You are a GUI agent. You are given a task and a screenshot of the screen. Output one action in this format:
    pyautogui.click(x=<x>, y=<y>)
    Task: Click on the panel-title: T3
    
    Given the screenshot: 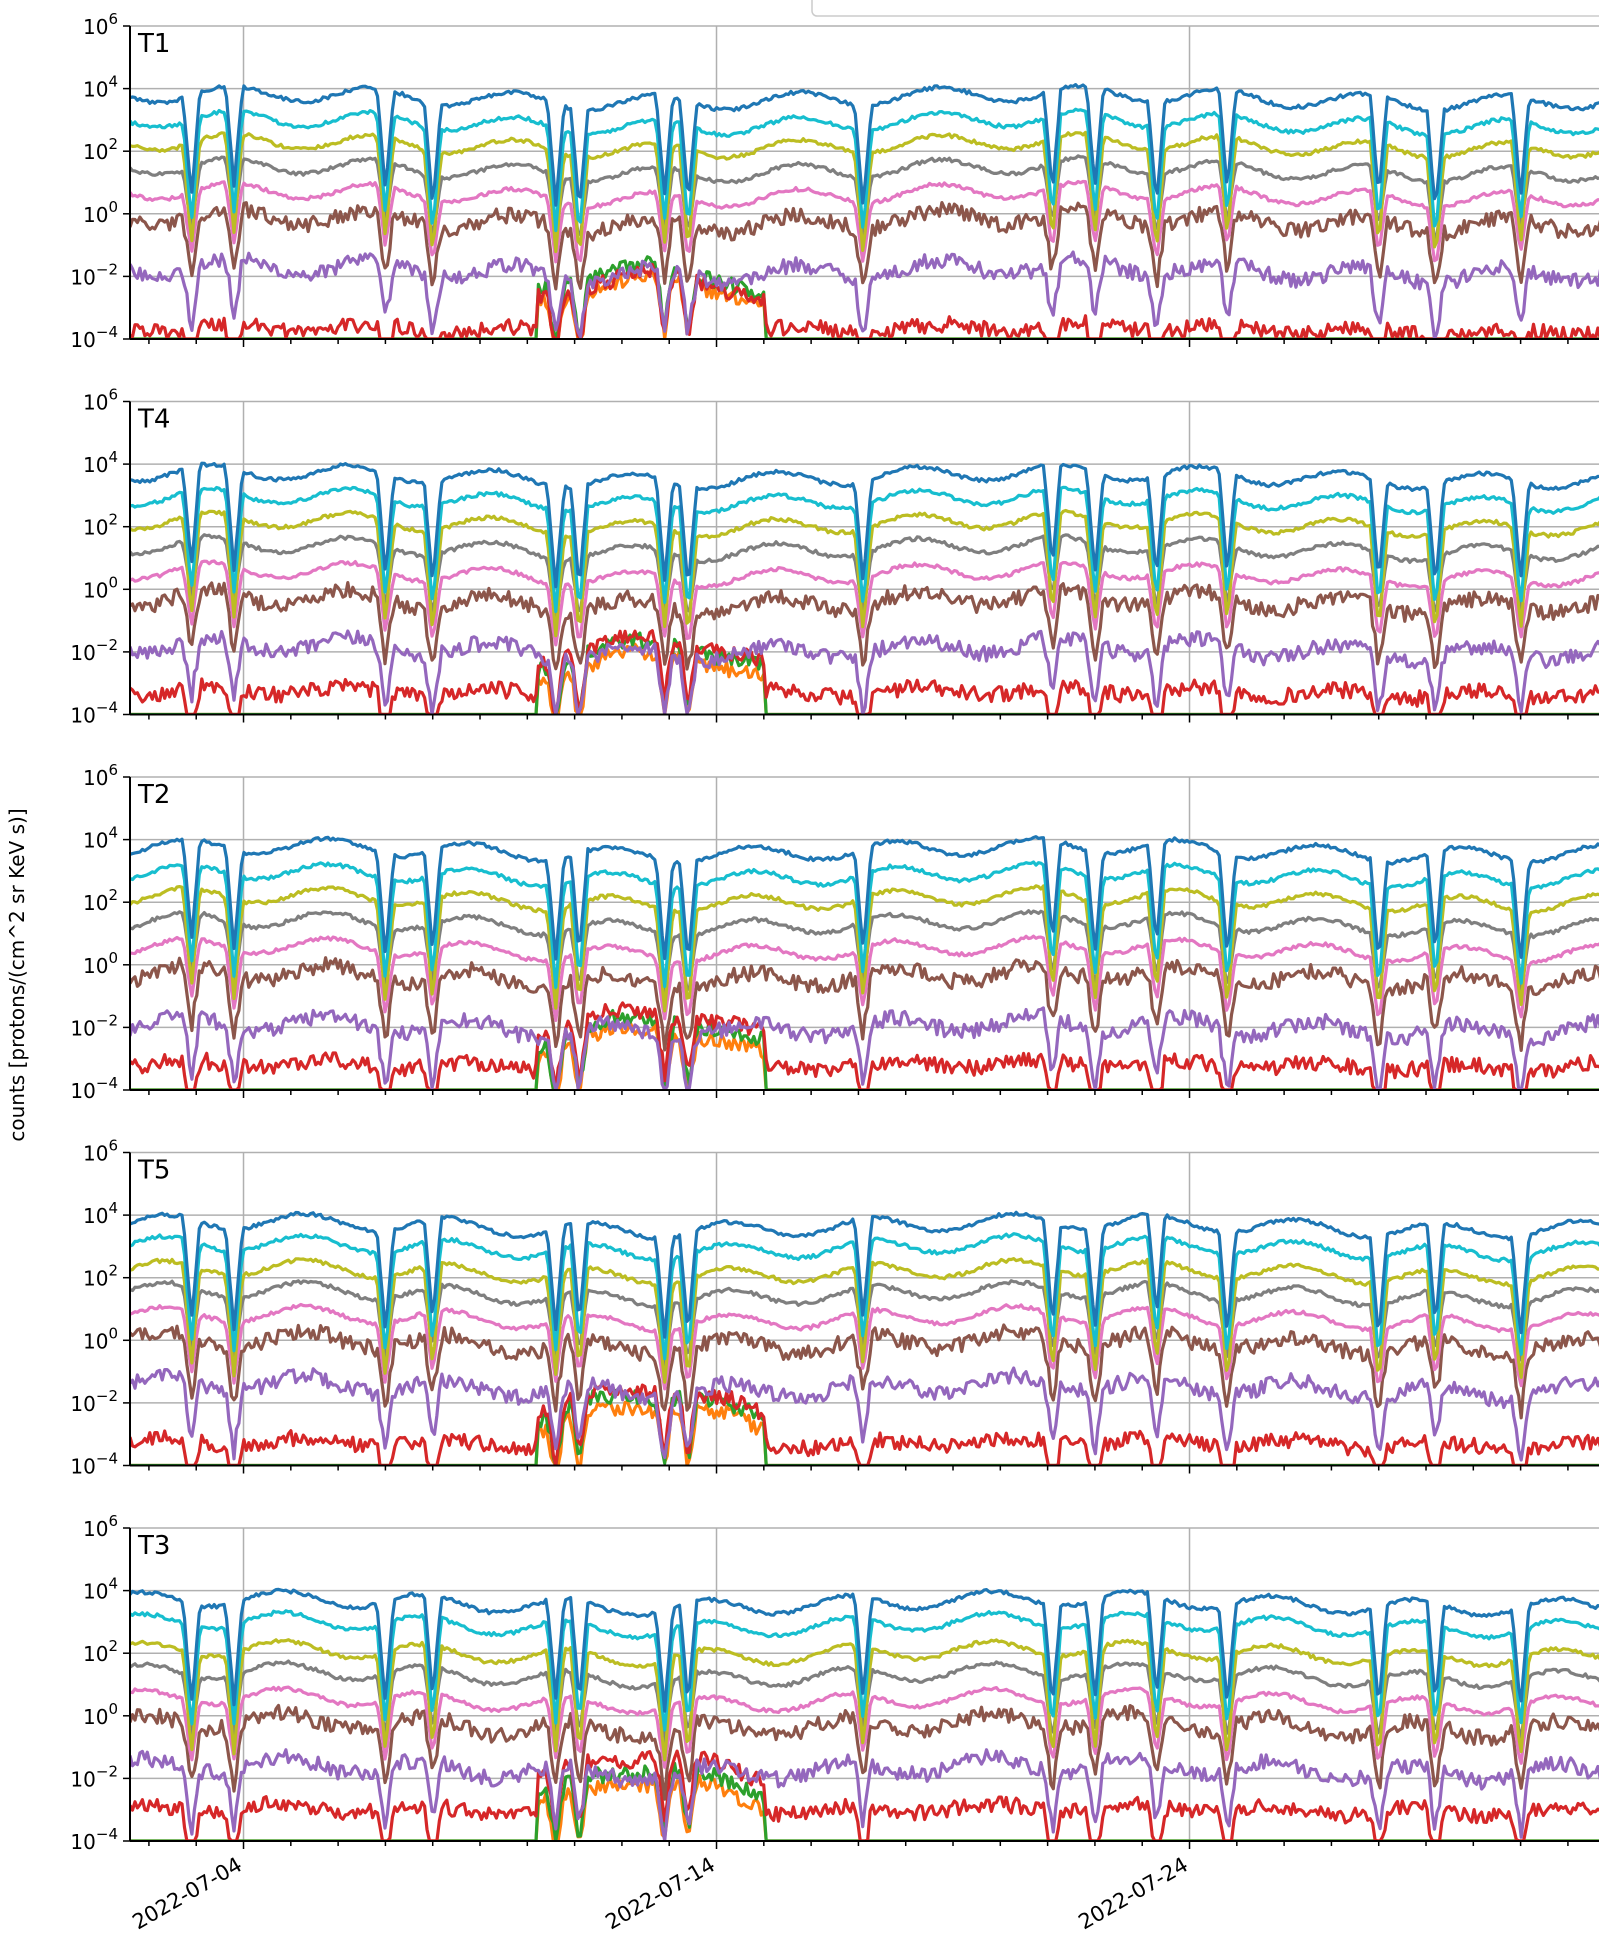 What is the action you would take?
    pyautogui.click(x=153, y=1546)
    